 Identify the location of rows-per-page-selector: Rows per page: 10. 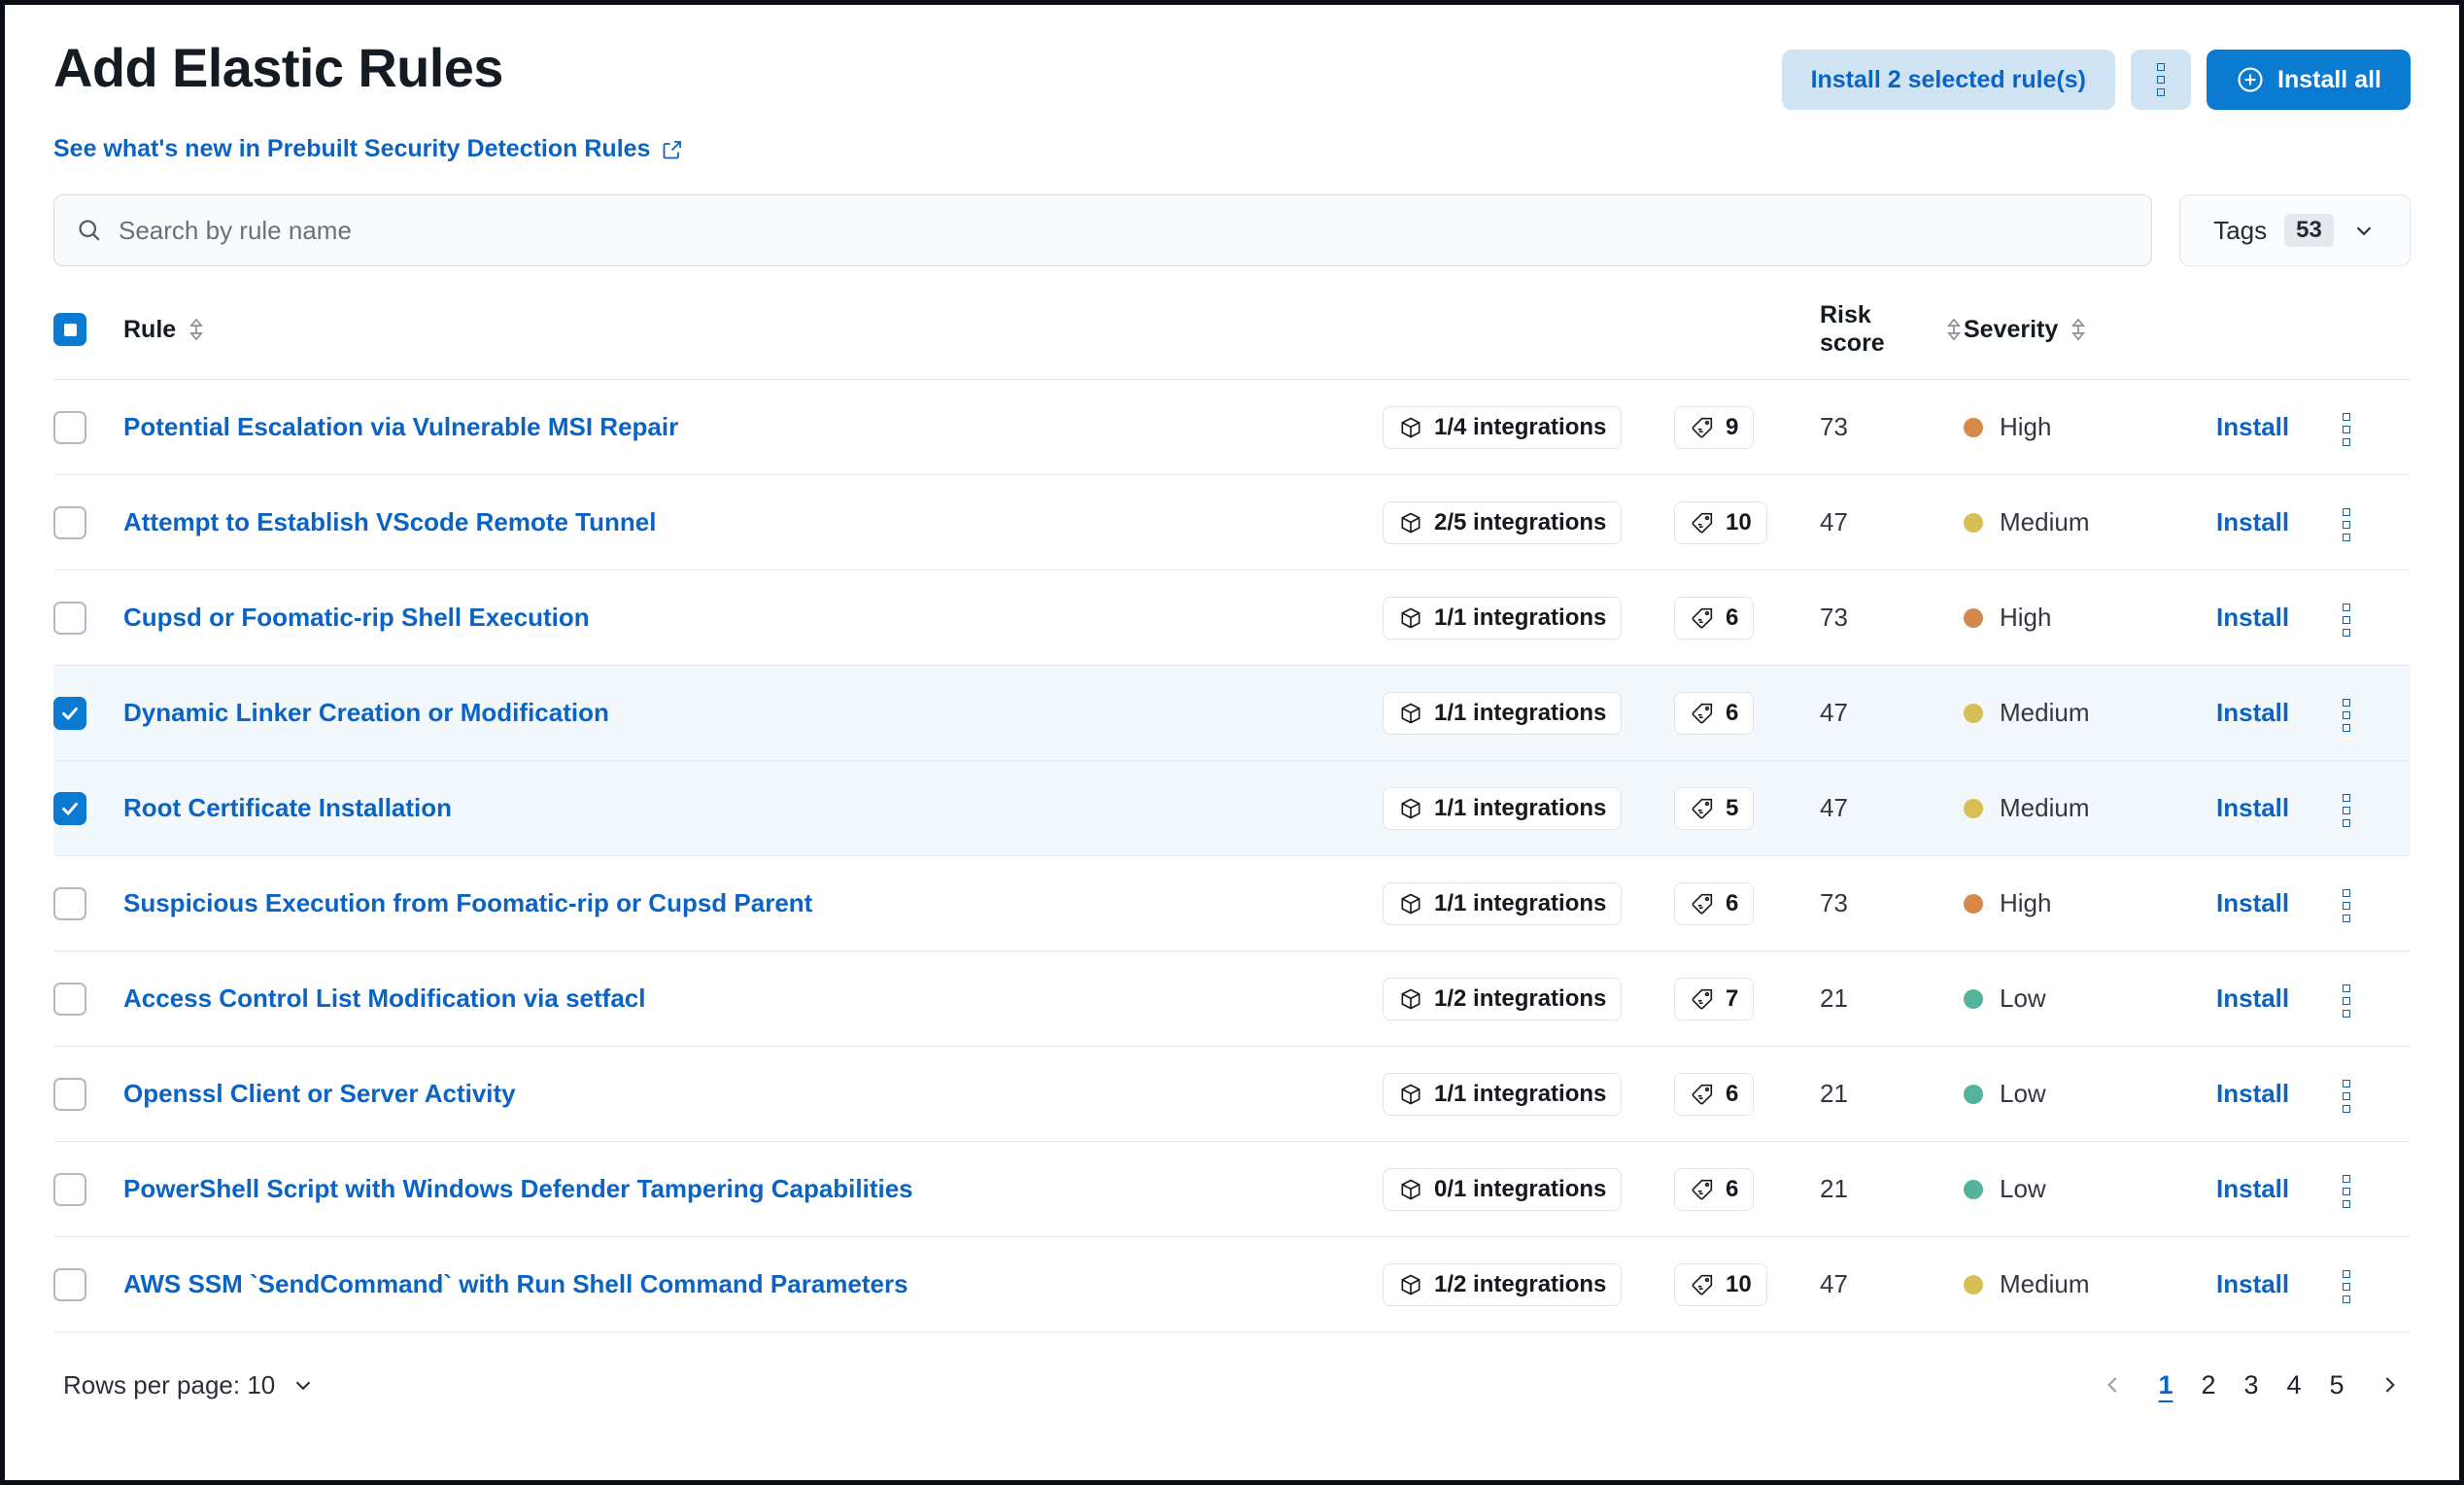
(184, 1385).